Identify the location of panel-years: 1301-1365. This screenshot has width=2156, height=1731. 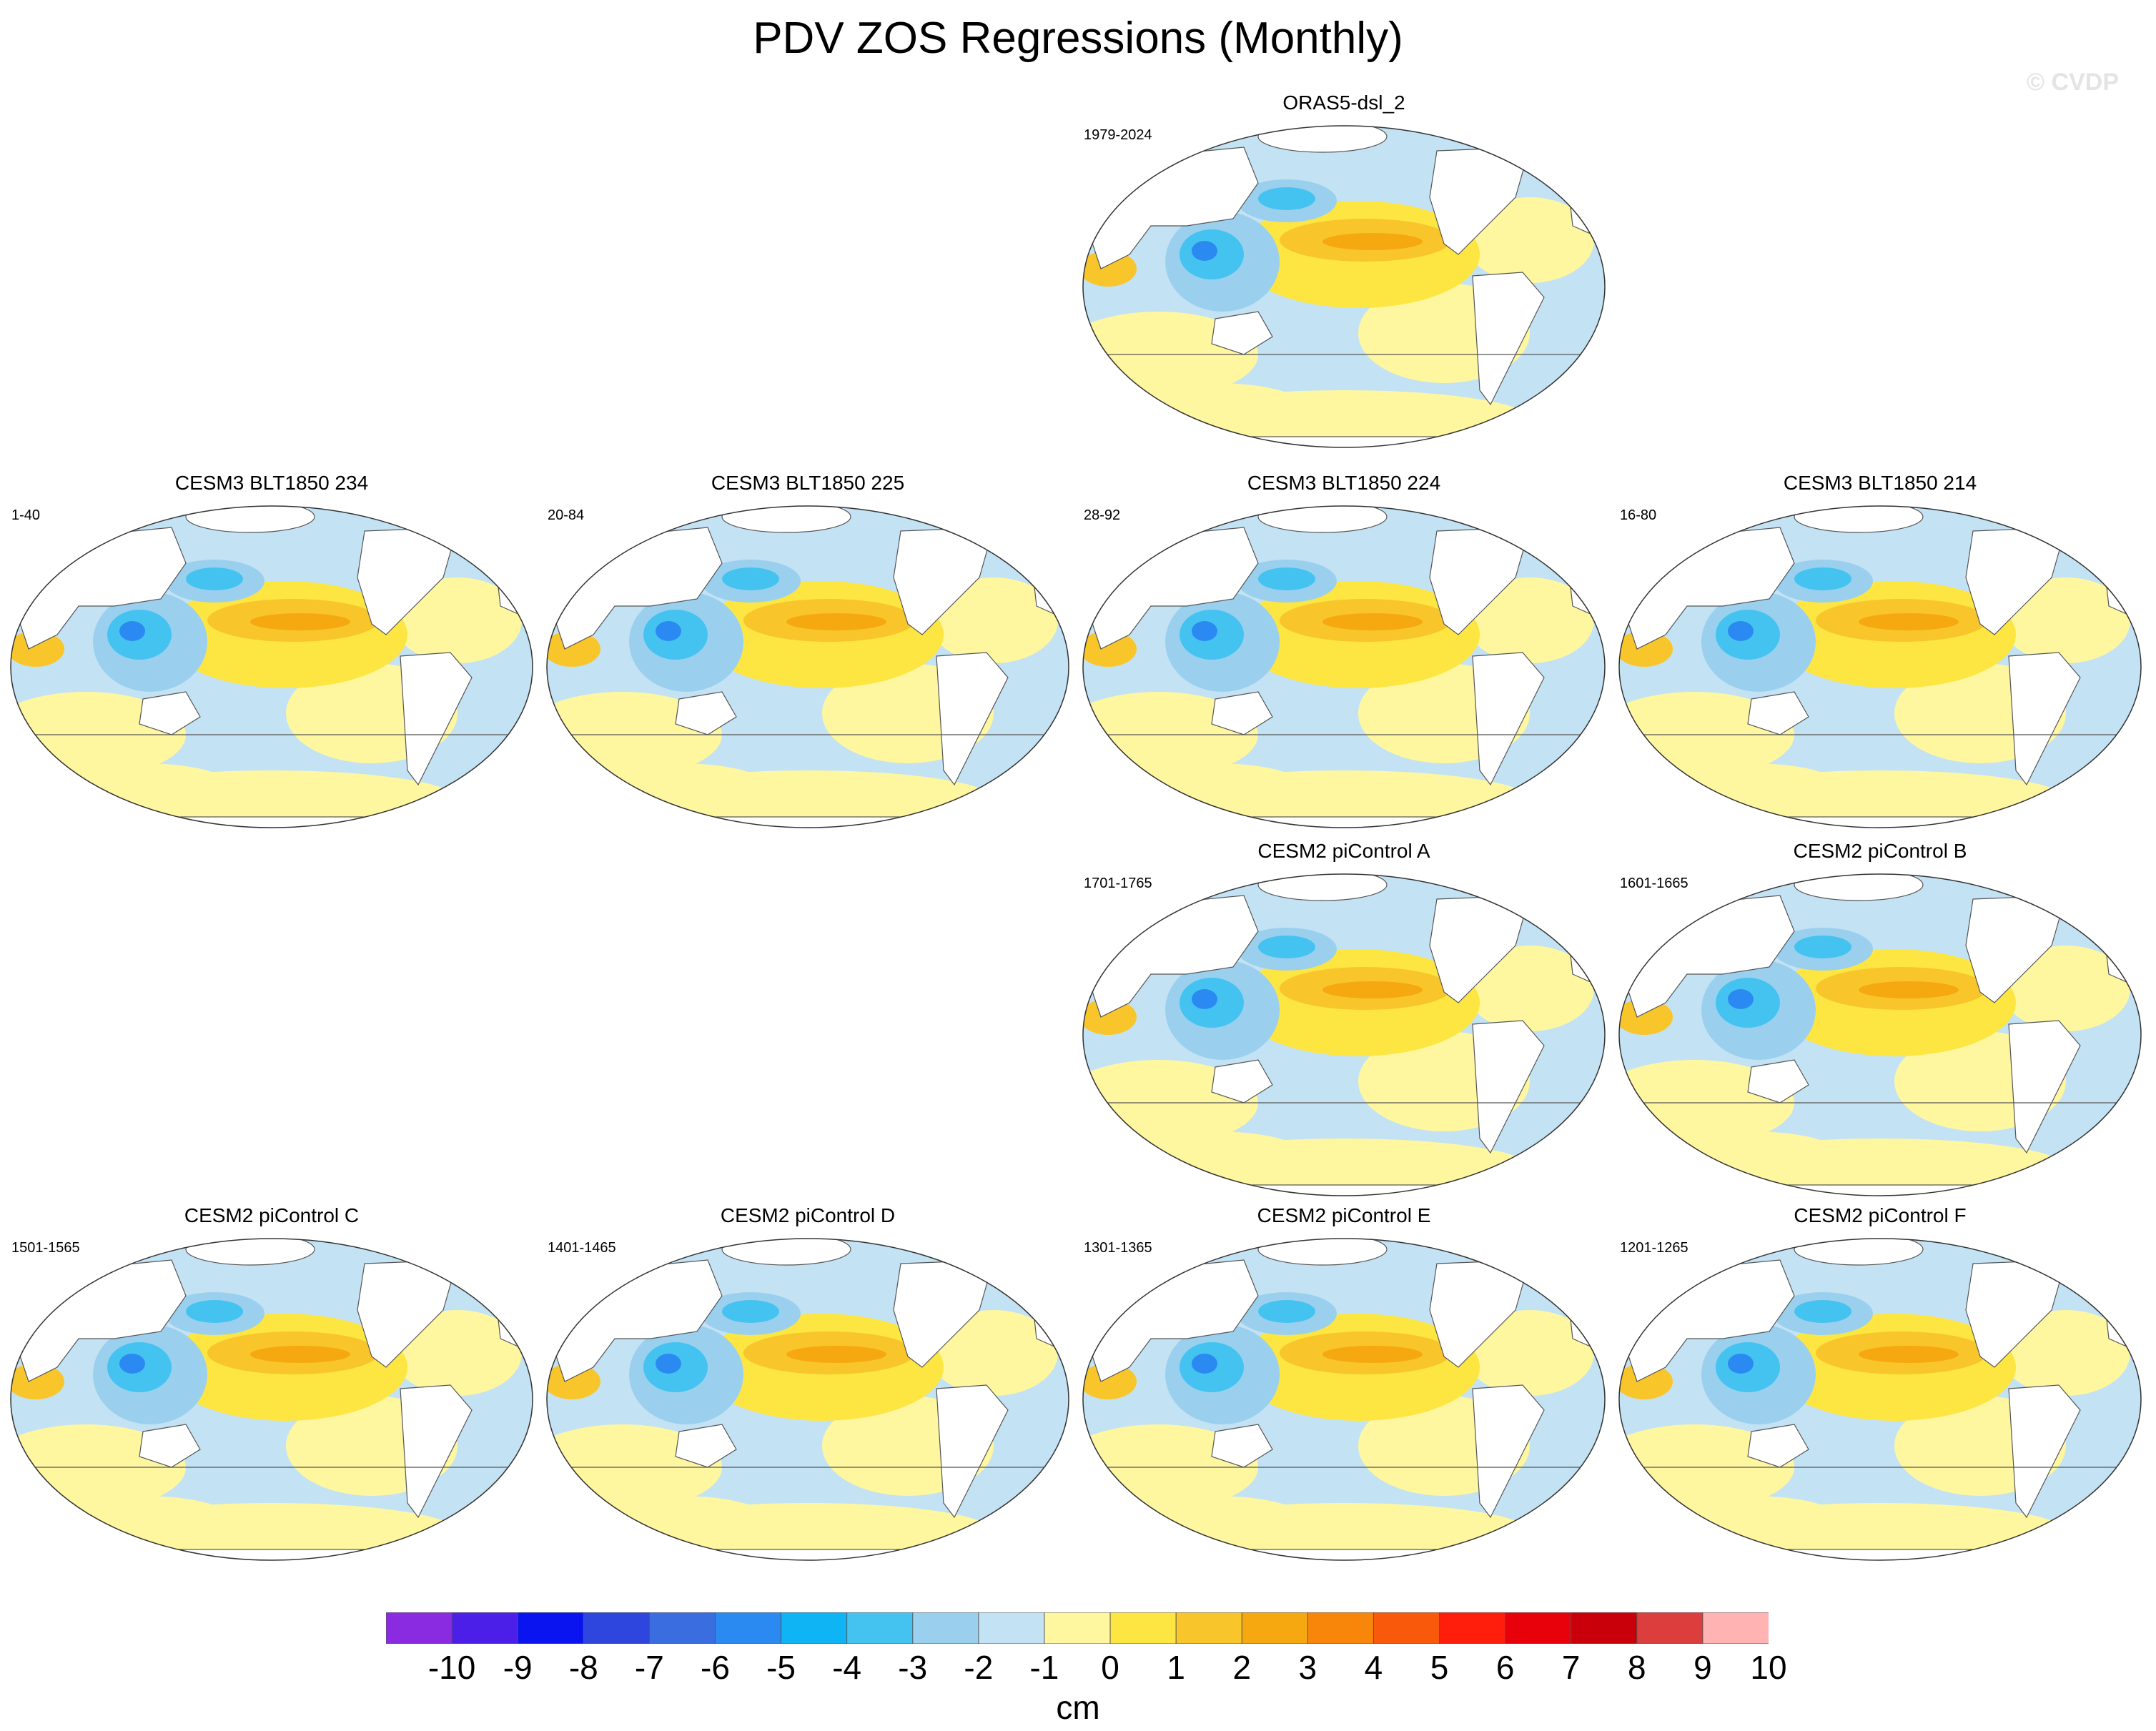
(1118, 1248).